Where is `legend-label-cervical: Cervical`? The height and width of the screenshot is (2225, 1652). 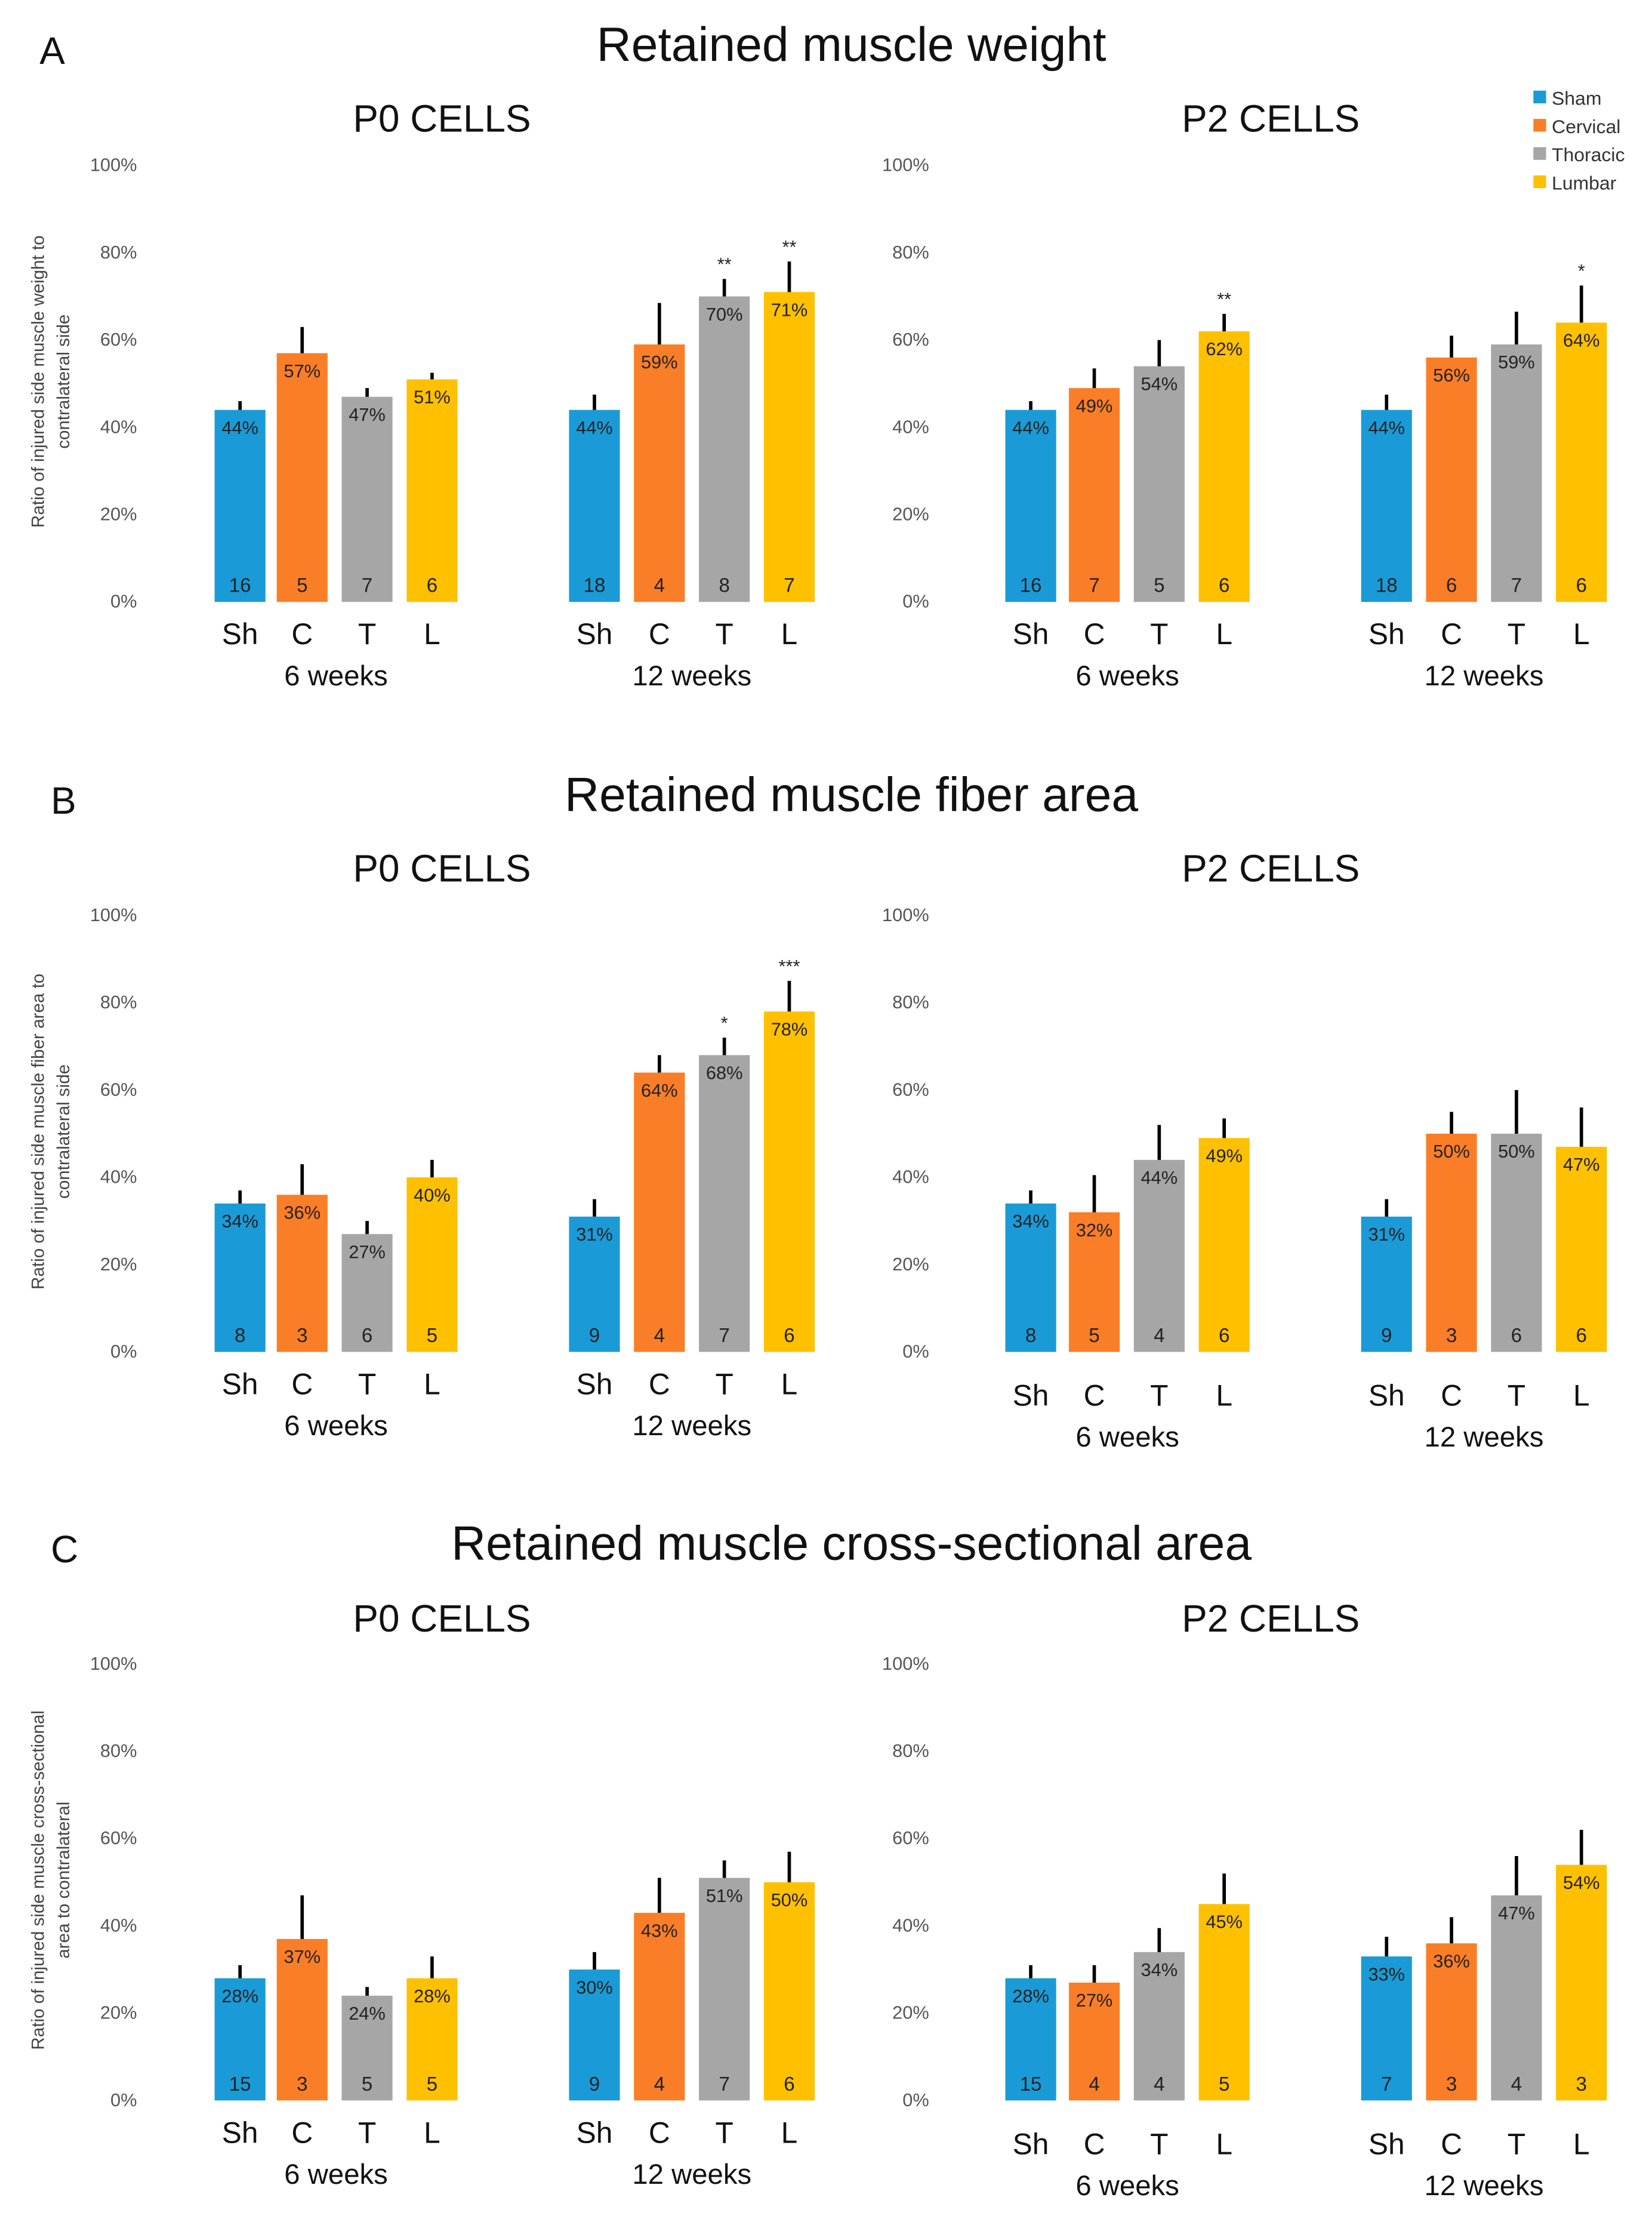
legend-label-cervical: Cervical is located at coordinates (1586, 127).